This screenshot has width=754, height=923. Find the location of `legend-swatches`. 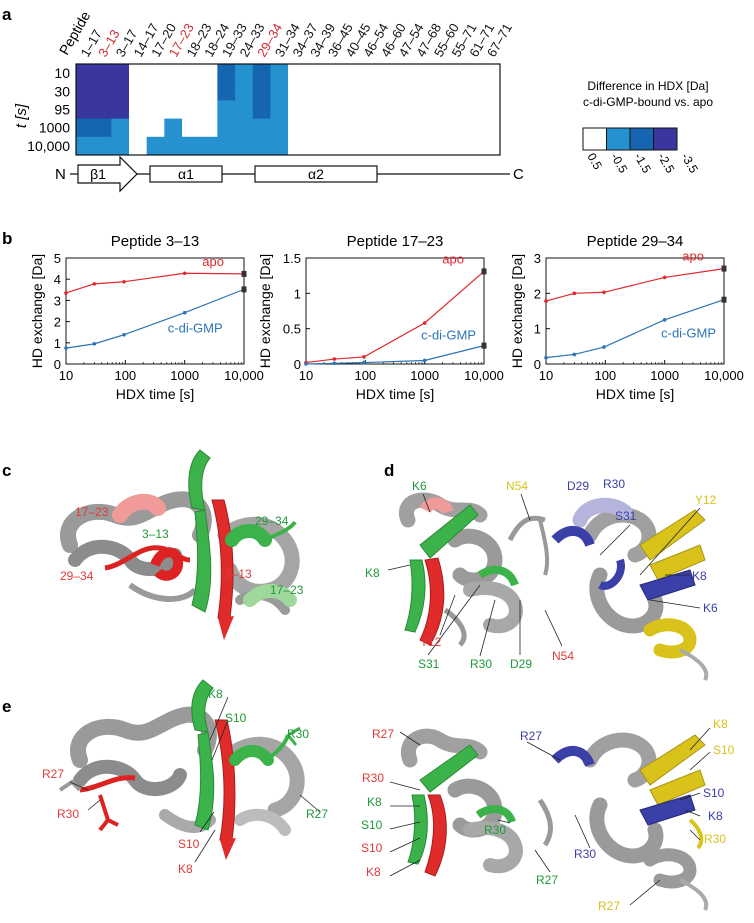

legend-swatches is located at coordinates (630, 139).